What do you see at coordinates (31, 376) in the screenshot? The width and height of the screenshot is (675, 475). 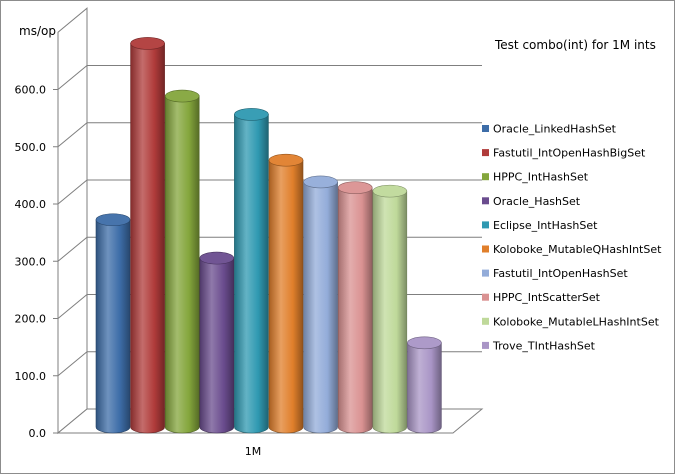 I see `y-tick-label: 100.0` at bounding box center [31, 376].